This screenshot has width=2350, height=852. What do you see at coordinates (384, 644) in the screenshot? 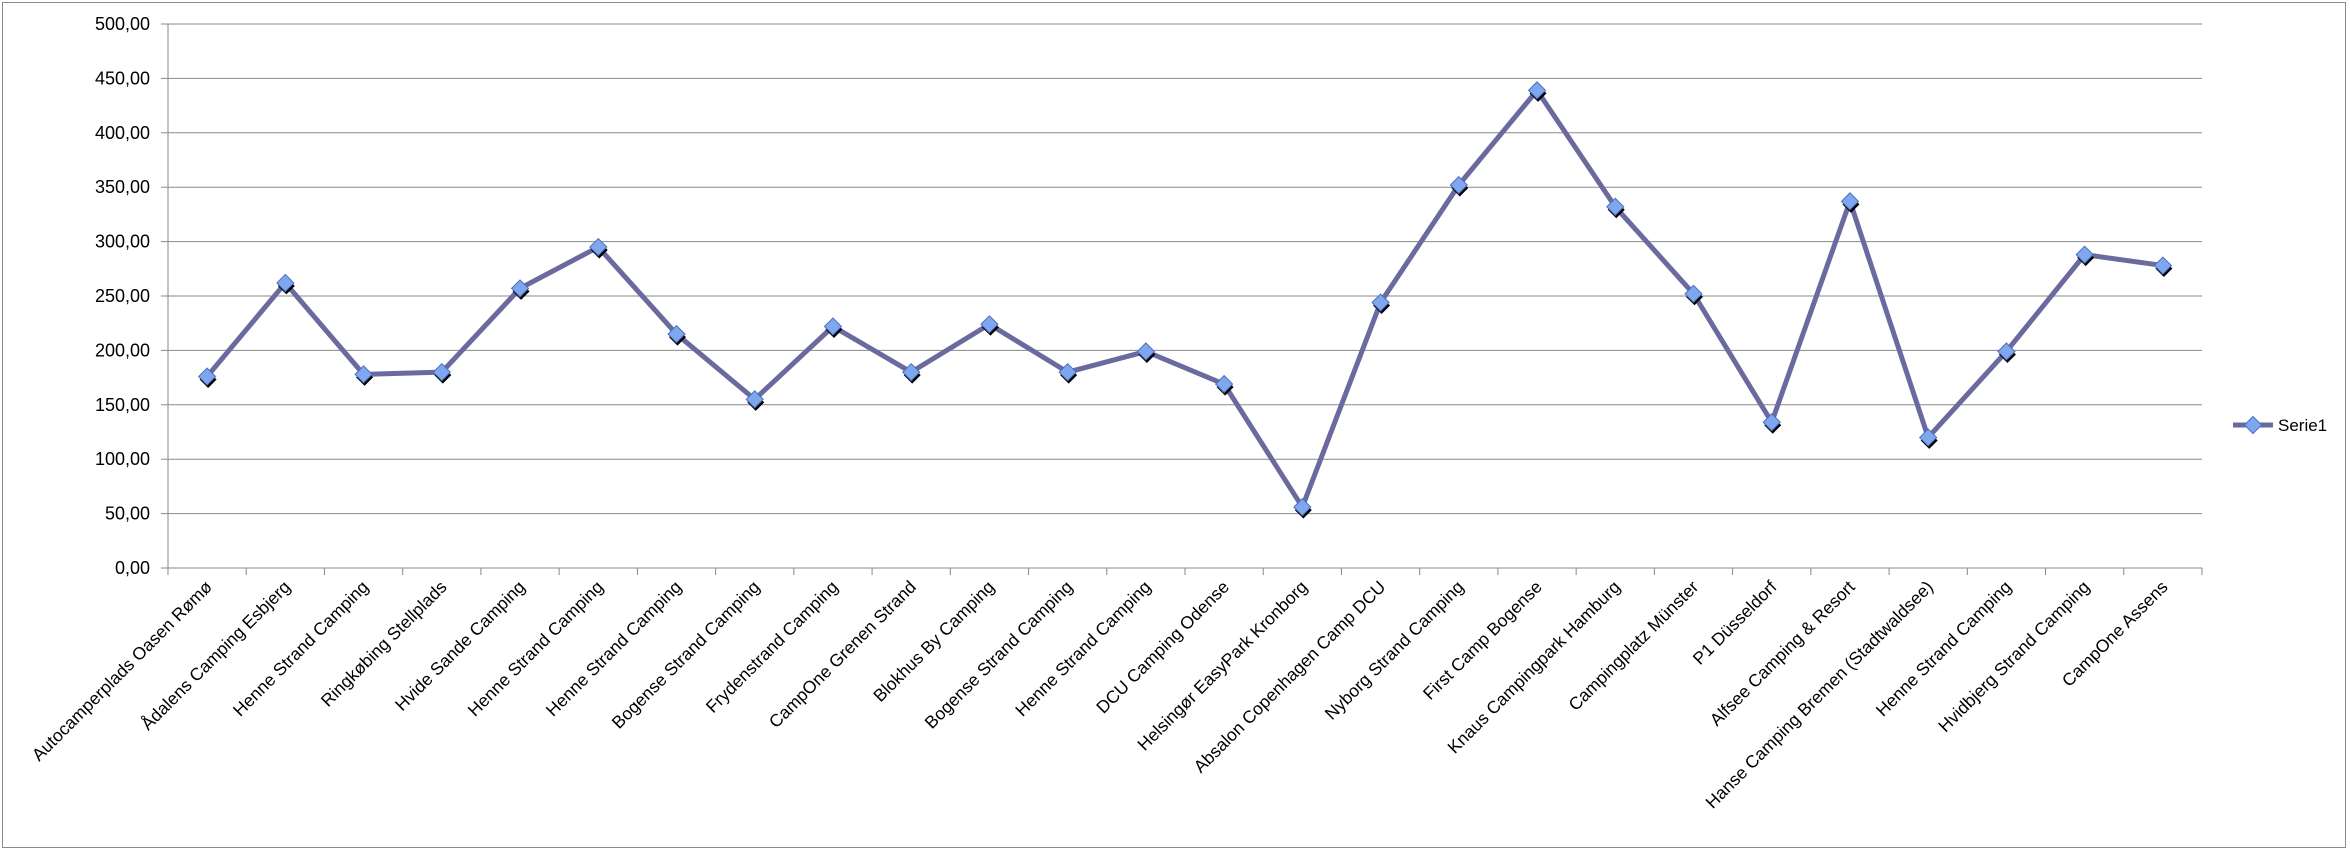
I see `x-tick-label: Ringkøbing Stellplads` at bounding box center [384, 644].